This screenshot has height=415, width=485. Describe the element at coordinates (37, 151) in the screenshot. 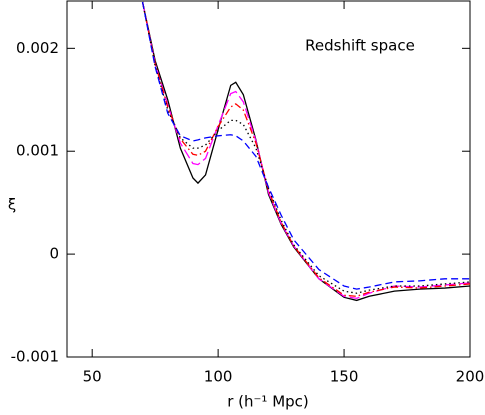

I see `y-tick-label: 0.001` at that location.